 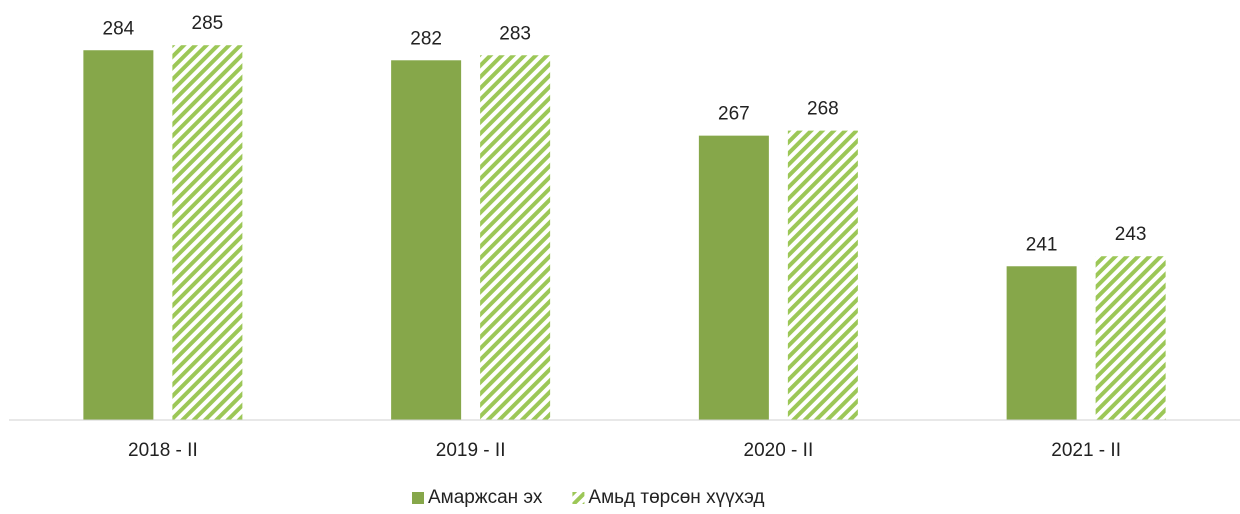 I want to click on value-label: 241, so click(x=1042, y=244).